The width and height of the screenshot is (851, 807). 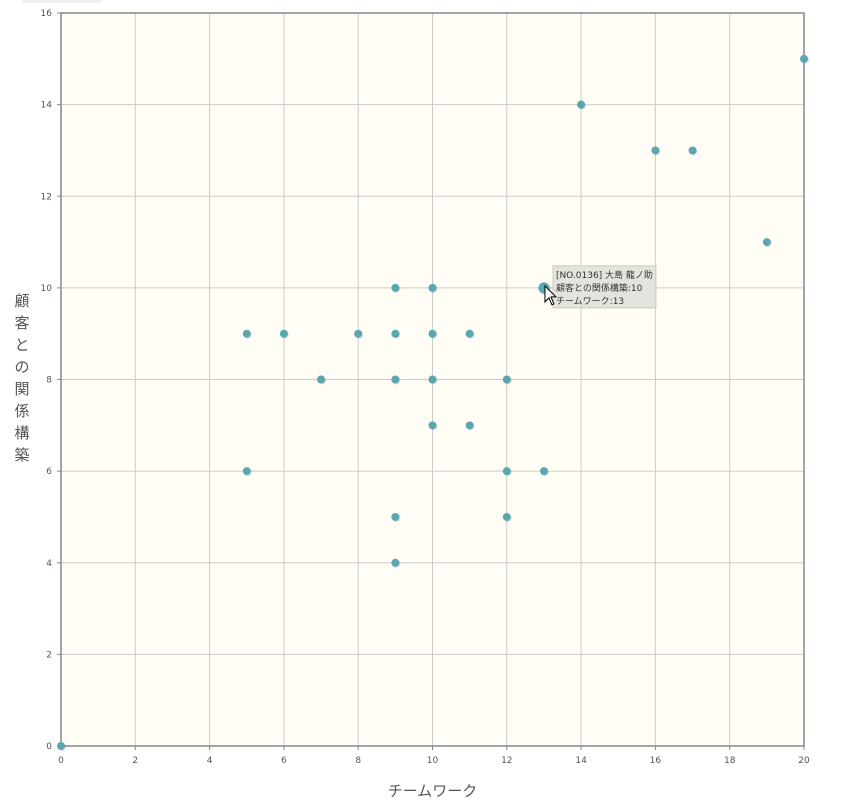 What do you see at coordinates (21, 411) in the screenshot?
I see `y-axis-title-char: 係` at bounding box center [21, 411].